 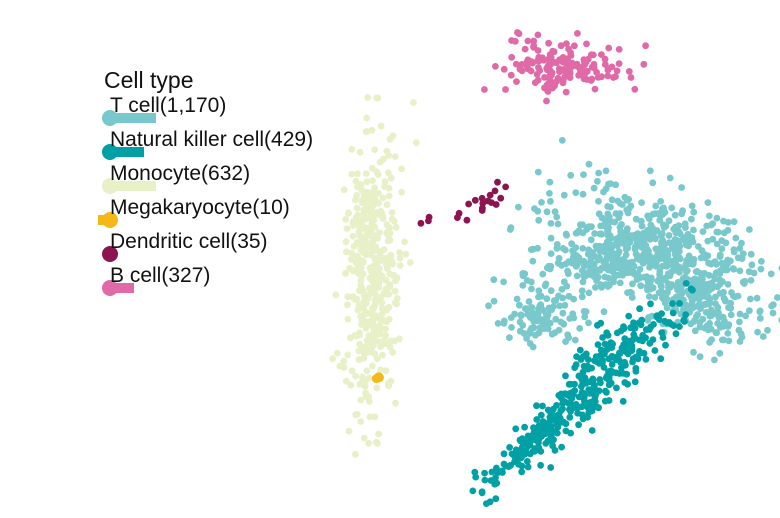 I want to click on series-megakaryocyte, so click(x=377, y=378).